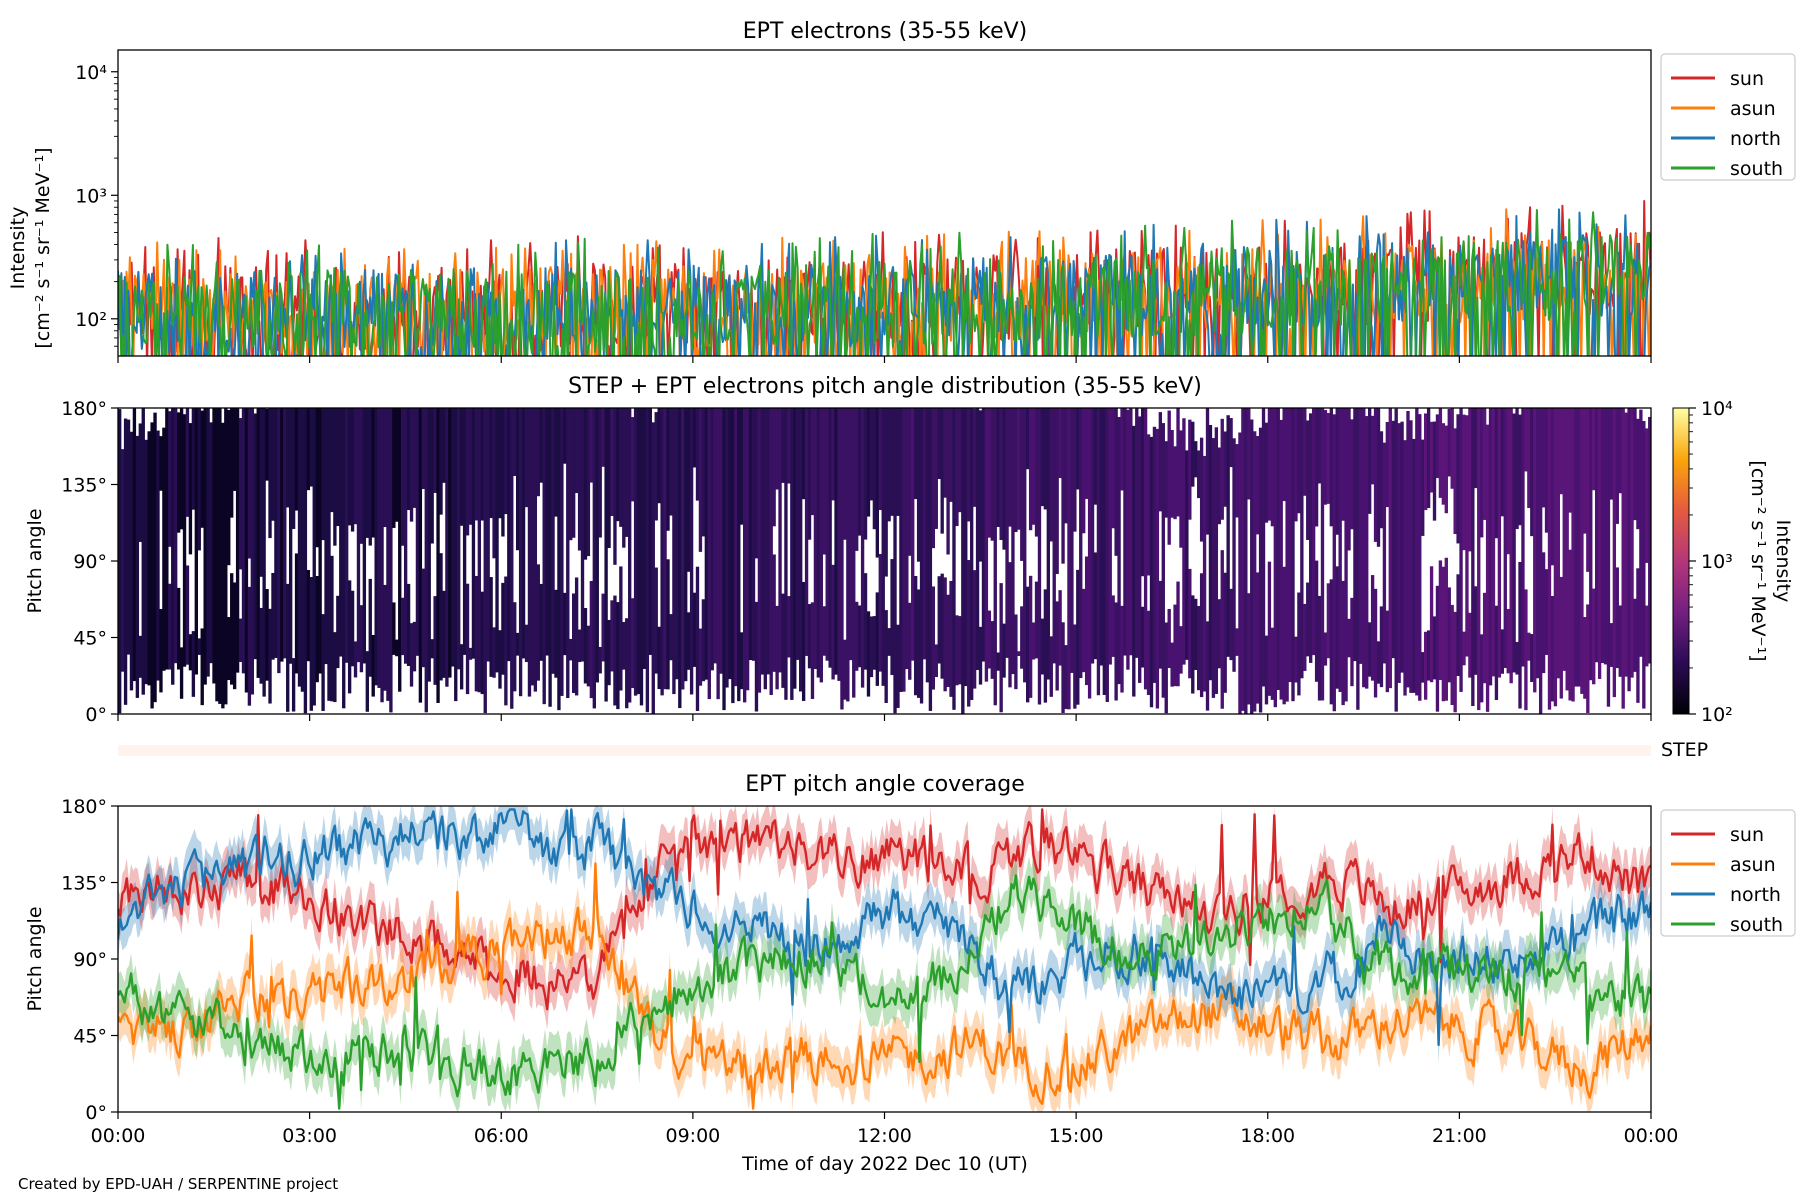 The width and height of the screenshot is (1800, 1200). I want to click on x-tick-label: 00:00, so click(118, 1136).